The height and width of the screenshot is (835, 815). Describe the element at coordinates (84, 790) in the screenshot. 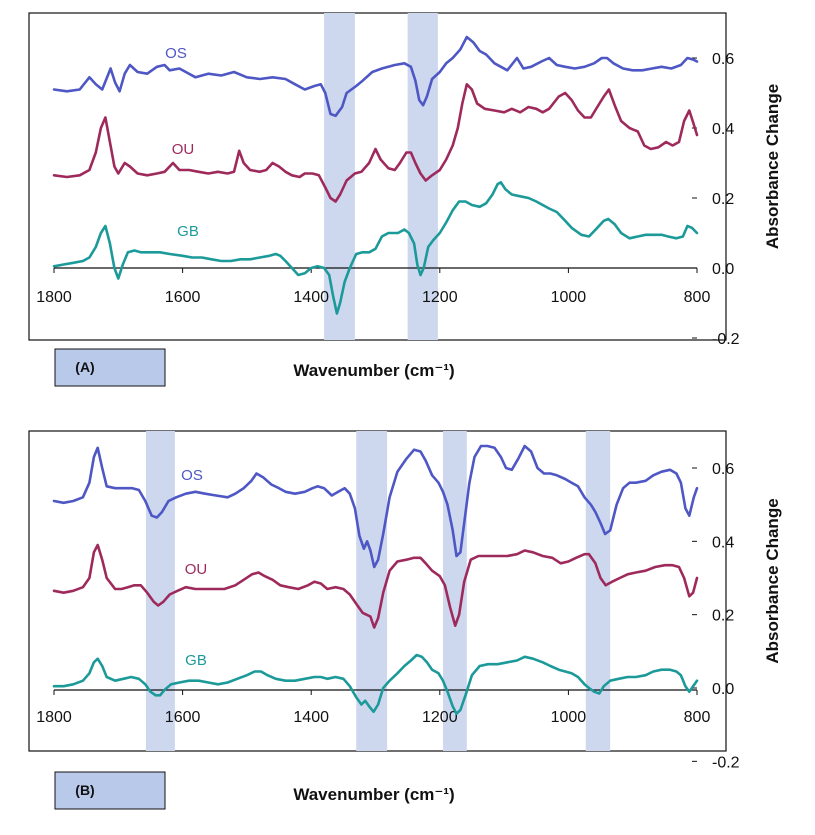

I see `panel-tag-label: (B)` at that location.